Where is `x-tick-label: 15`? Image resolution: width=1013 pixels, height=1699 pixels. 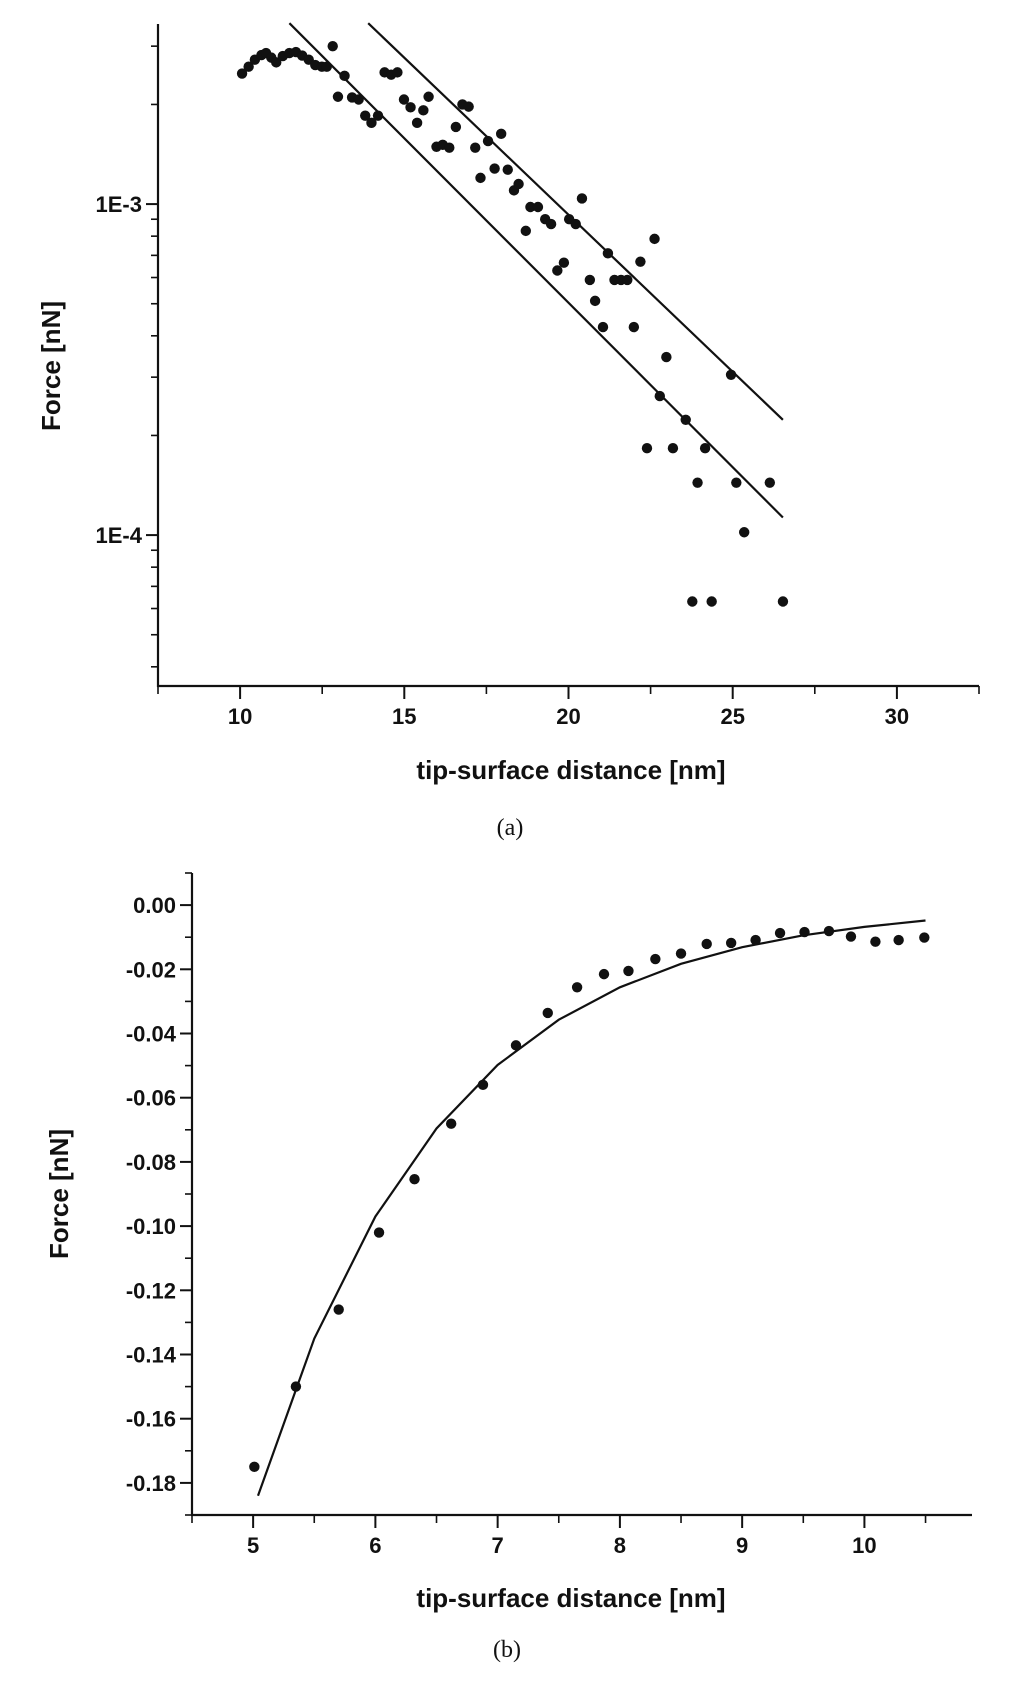 x-tick-label: 15 is located at coordinates (404, 716).